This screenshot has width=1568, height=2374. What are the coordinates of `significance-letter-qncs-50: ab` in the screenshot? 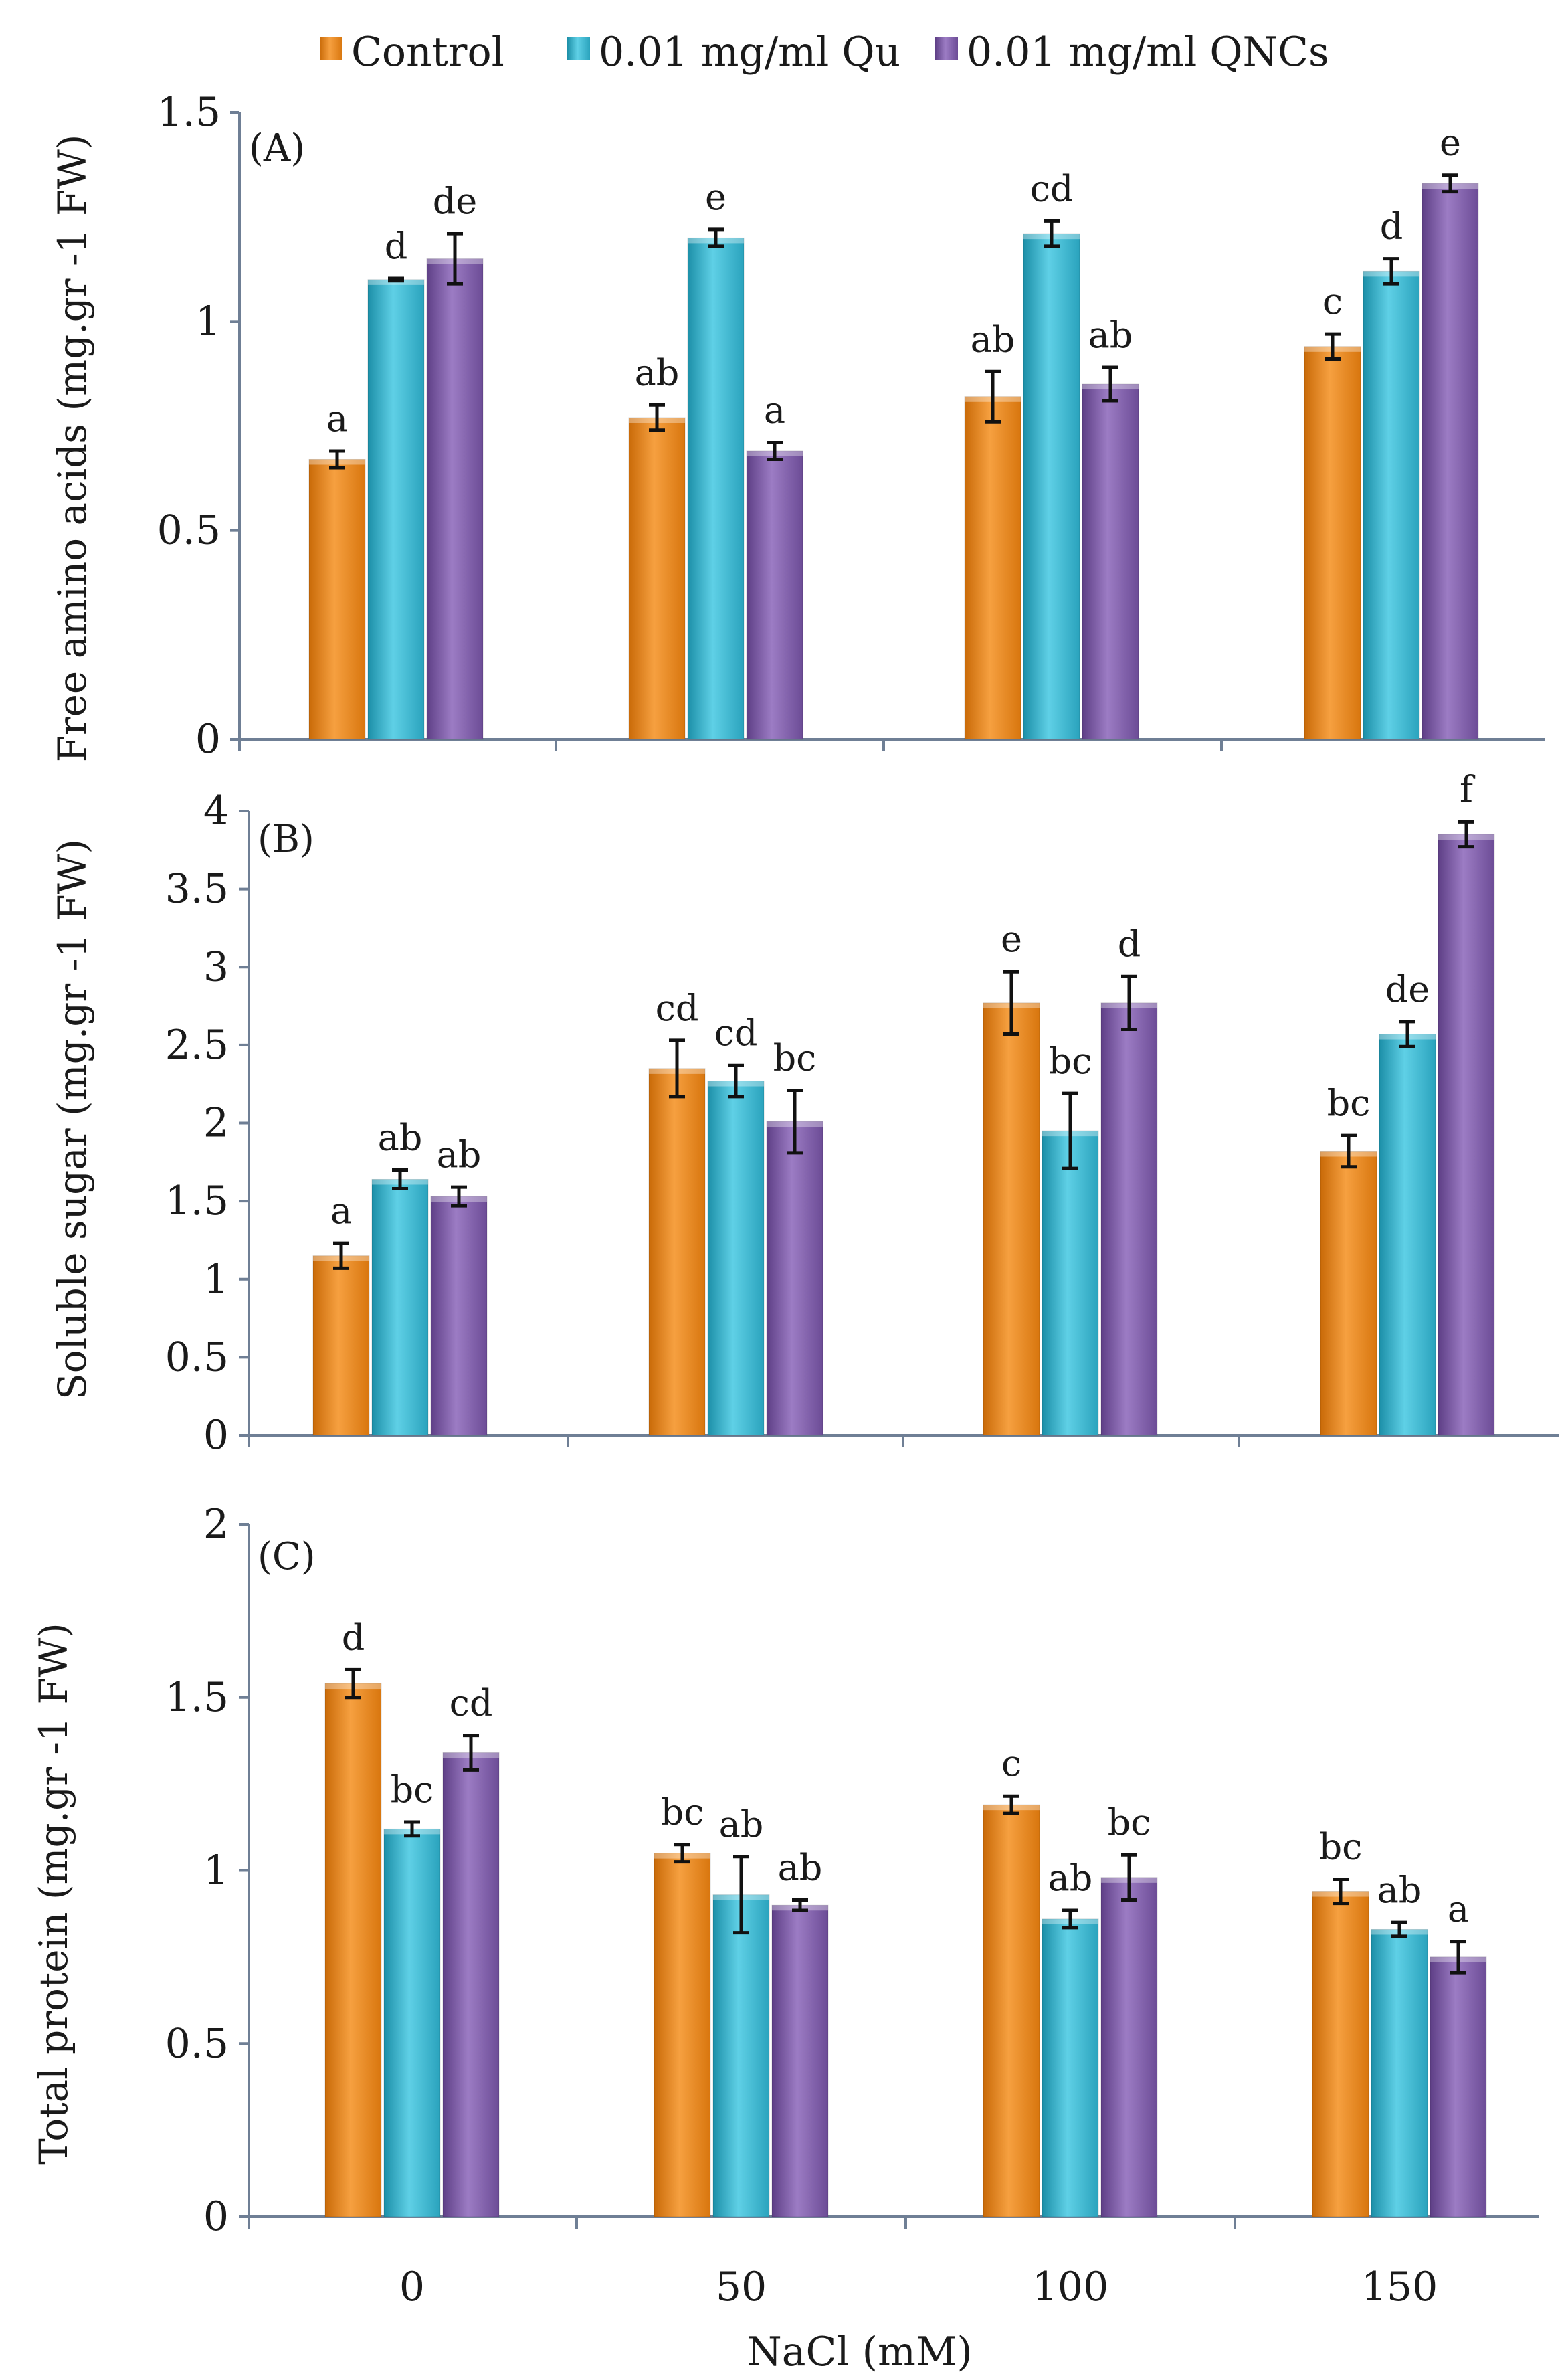 It's located at (800, 1867).